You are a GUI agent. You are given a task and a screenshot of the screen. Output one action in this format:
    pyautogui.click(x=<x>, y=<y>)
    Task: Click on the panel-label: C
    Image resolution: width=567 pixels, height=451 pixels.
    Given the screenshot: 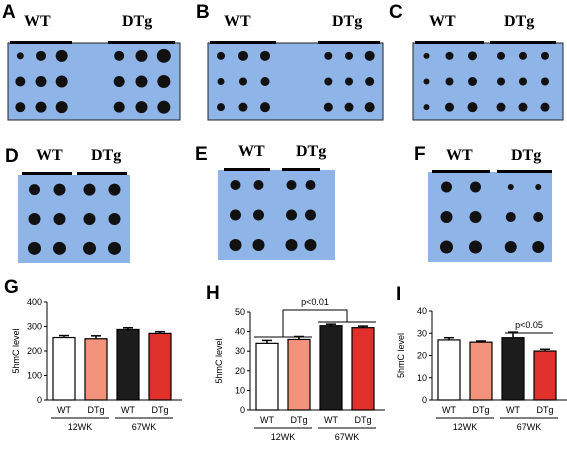 What is the action you would take?
    pyautogui.click(x=396, y=12)
    